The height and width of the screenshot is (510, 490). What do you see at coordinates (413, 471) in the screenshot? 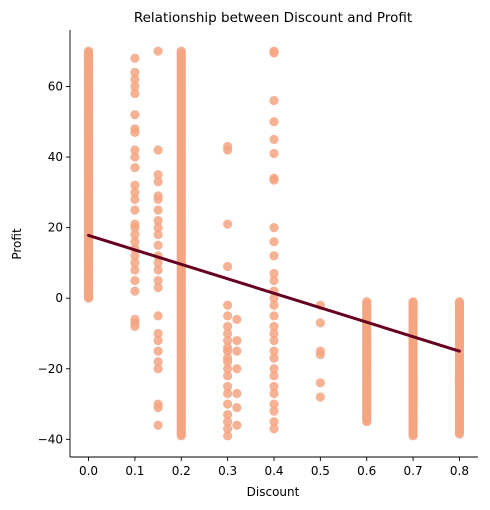
I see `x-tick-label: 0.7` at bounding box center [413, 471].